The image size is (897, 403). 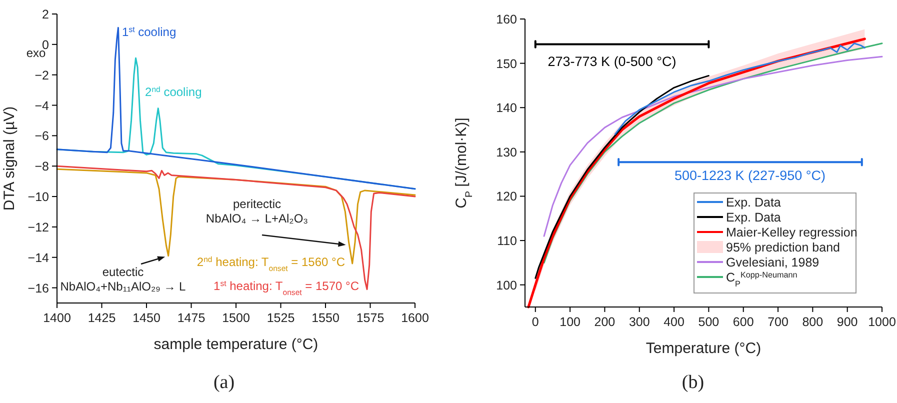 I want to click on x-tick-label: 200, so click(x=605, y=322).